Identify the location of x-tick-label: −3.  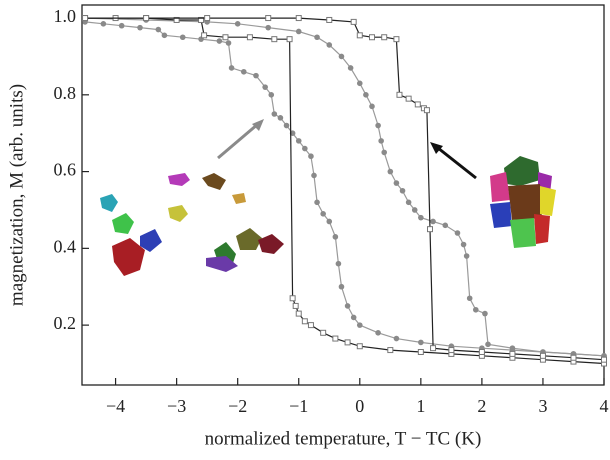
(176, 406).